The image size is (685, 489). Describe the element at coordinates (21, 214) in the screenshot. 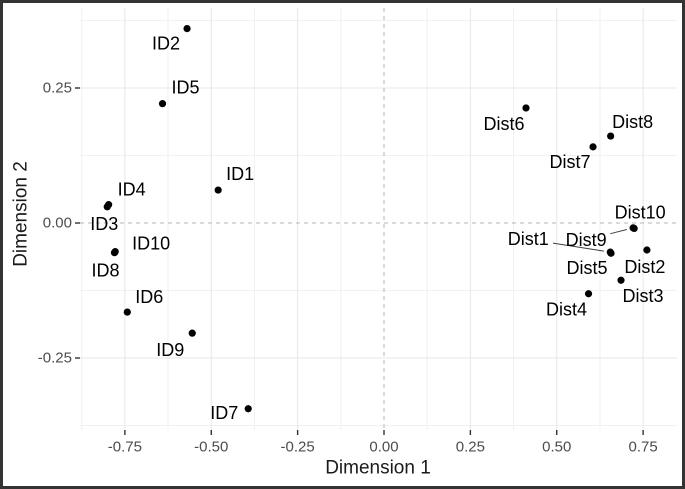

I see `y-axis-title: Dimension 2` at that location.